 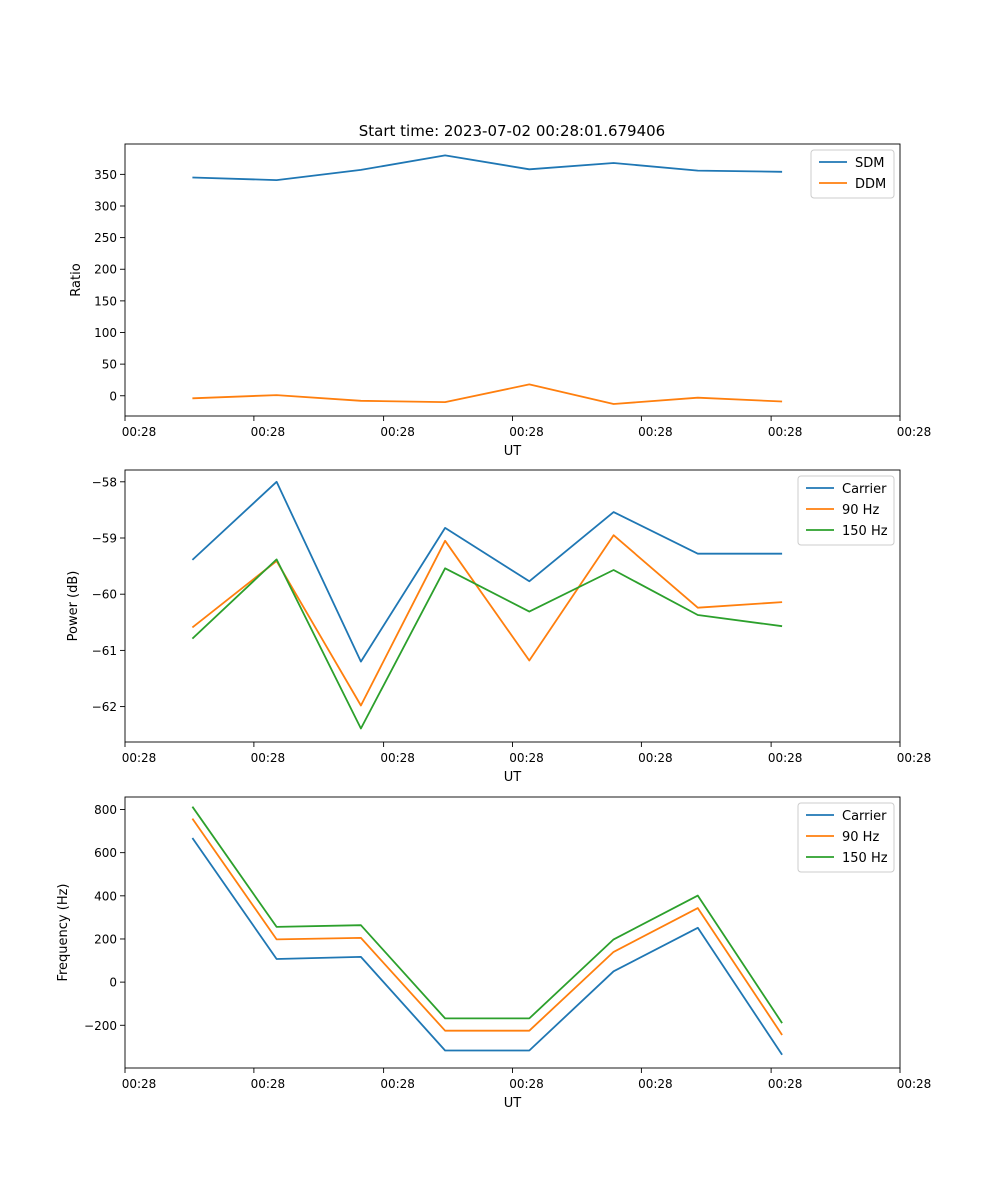 I want to click on y-tick-label: 100, so click(x=105, y=333).